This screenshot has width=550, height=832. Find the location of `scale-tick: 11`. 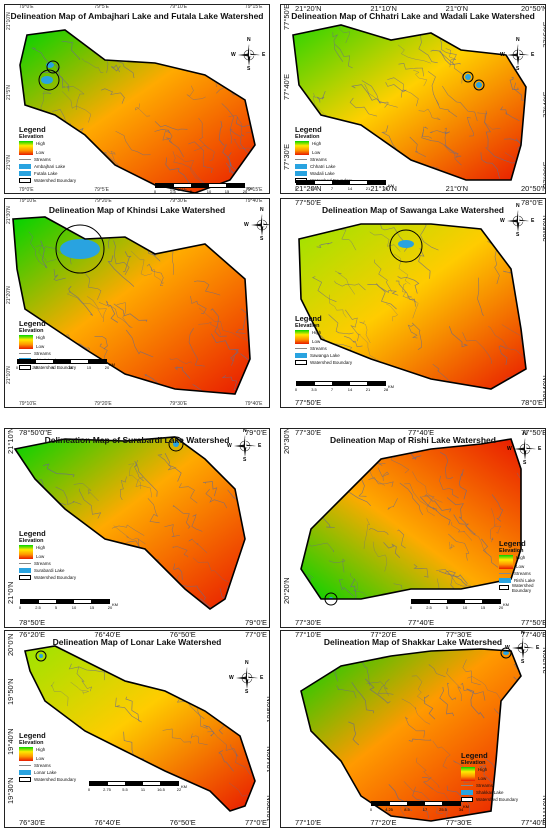

scale-tick: 11 is located at coordinates (143, 789).